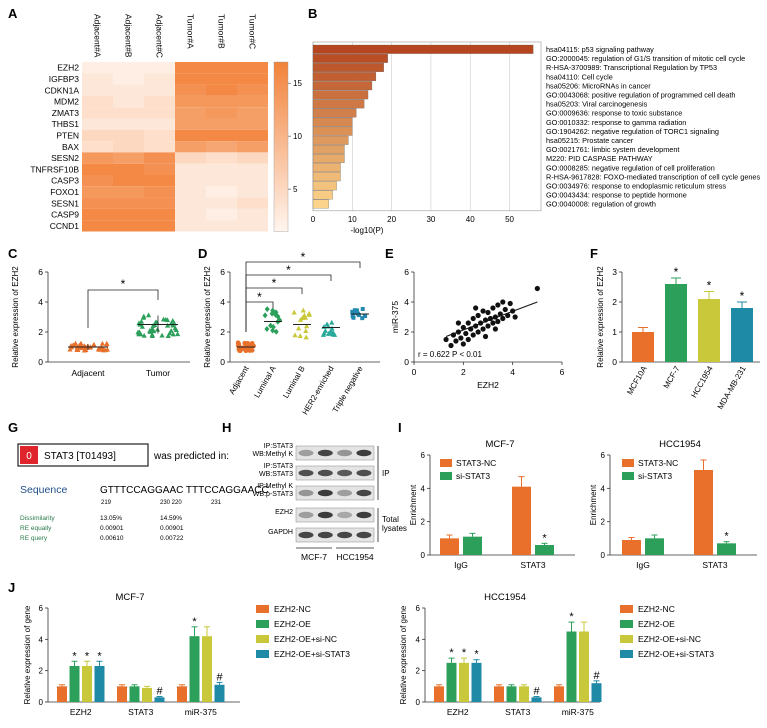  I want to click on heatmap-colorbar, so click(281, 146).